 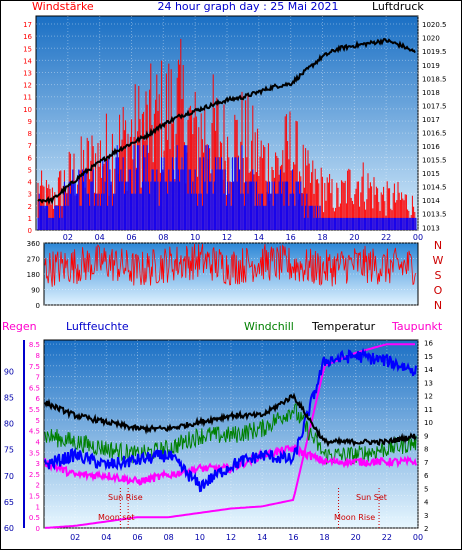 I want to click on dewpoint-line, so click(x=230, y=464).